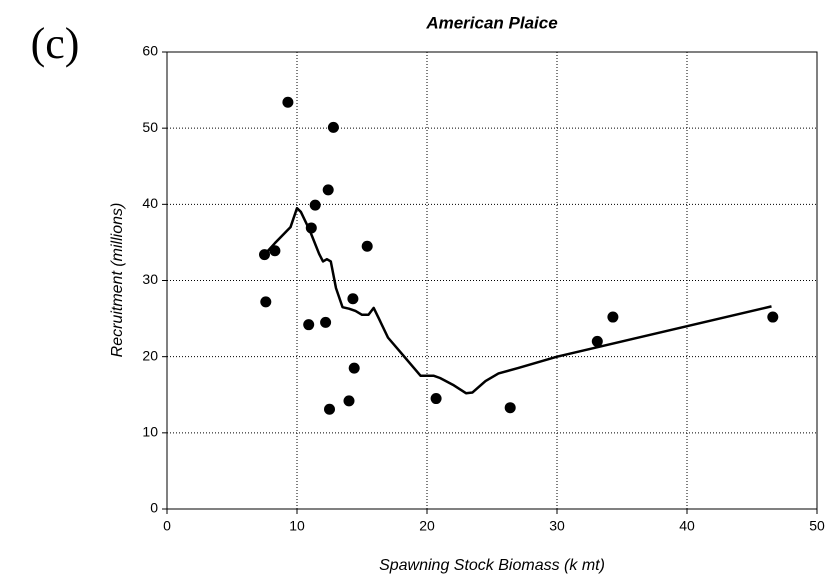 Image resolution: width=837 pixels, height=581 pixels. I want to click on y-tick-label: 10, so click(150, 432).